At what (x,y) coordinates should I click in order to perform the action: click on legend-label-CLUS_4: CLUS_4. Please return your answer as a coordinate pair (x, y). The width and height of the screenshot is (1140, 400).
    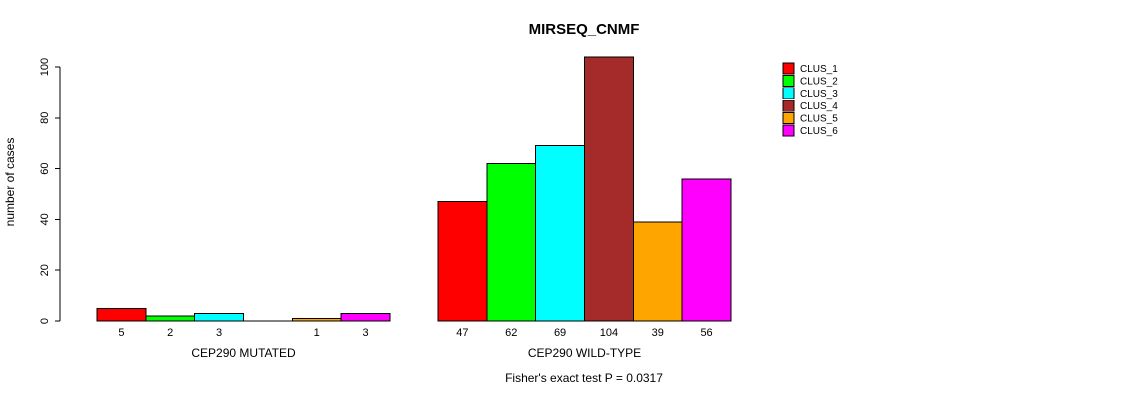
    Looking at the image, I should click on (819, 106).